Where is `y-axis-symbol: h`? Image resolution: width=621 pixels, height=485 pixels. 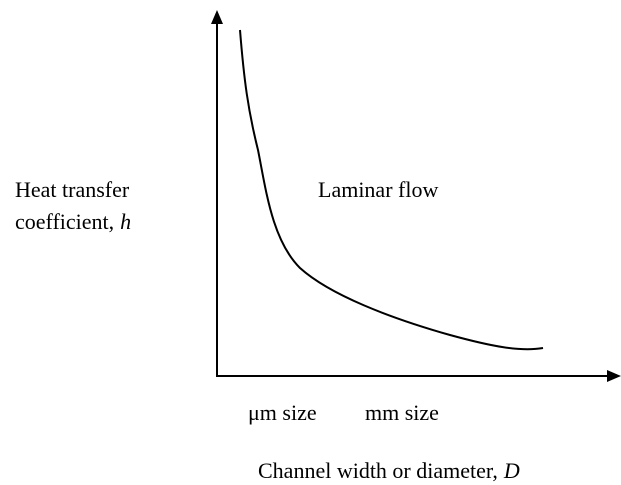 y-axis-symbol: h is located at coordinates (125, 221).